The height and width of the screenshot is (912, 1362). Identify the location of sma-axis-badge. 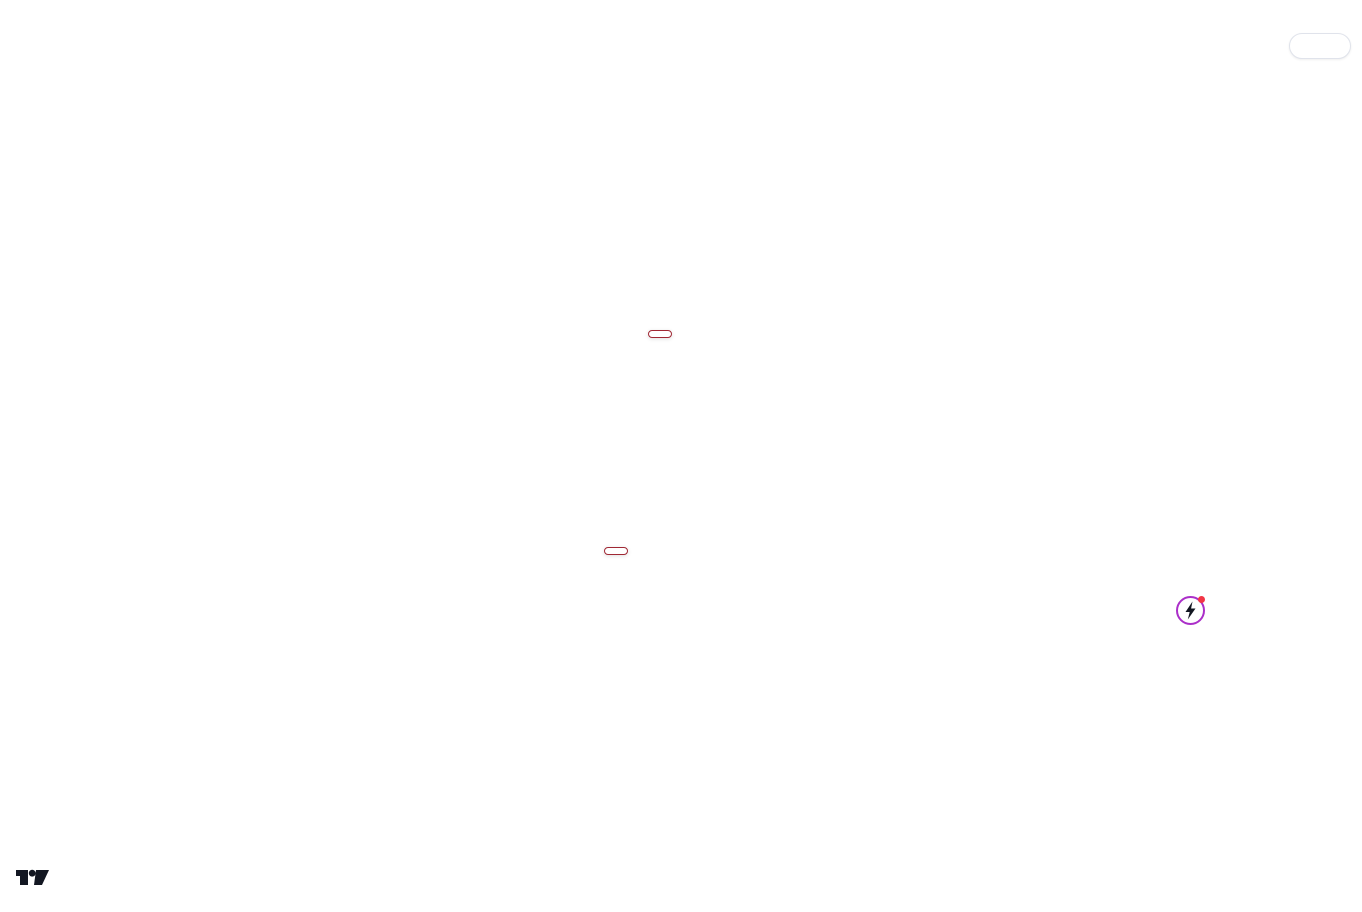
(1320, 519).